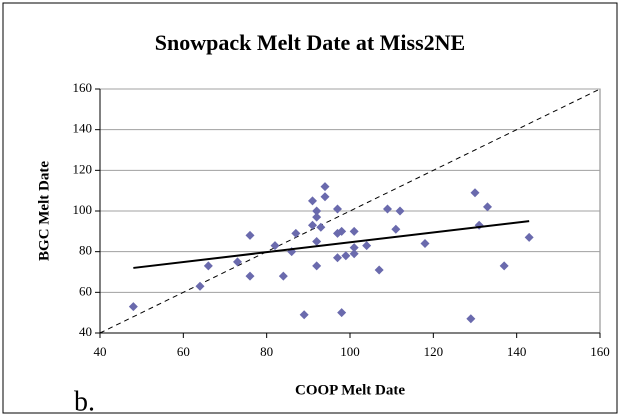 The width and height of the screenshot is (621, 420). Describe the element at coordinates (84, 401) in the screenshot. I see `panel-label: b.` at that location.